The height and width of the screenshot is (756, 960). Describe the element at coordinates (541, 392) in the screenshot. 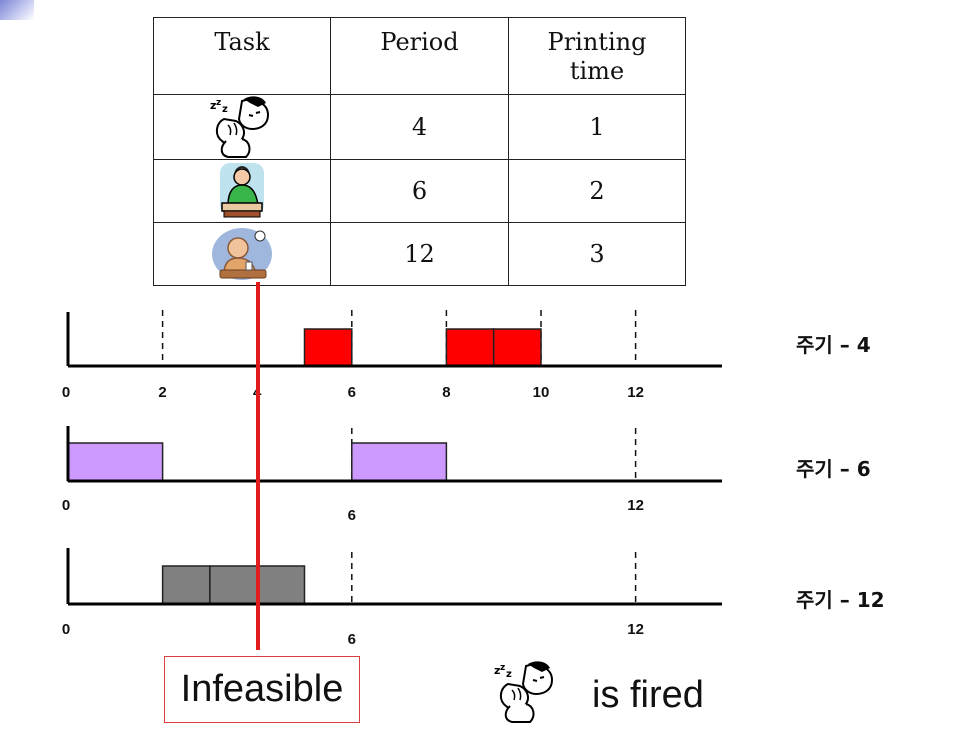

I see `timeline-tick-label: 10` at that location.